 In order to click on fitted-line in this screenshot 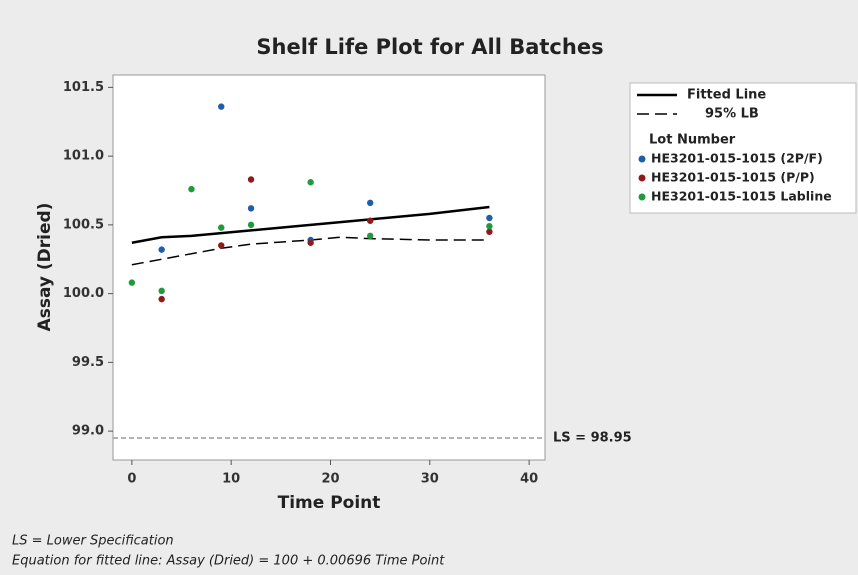, I will do `click(310, 224)`.